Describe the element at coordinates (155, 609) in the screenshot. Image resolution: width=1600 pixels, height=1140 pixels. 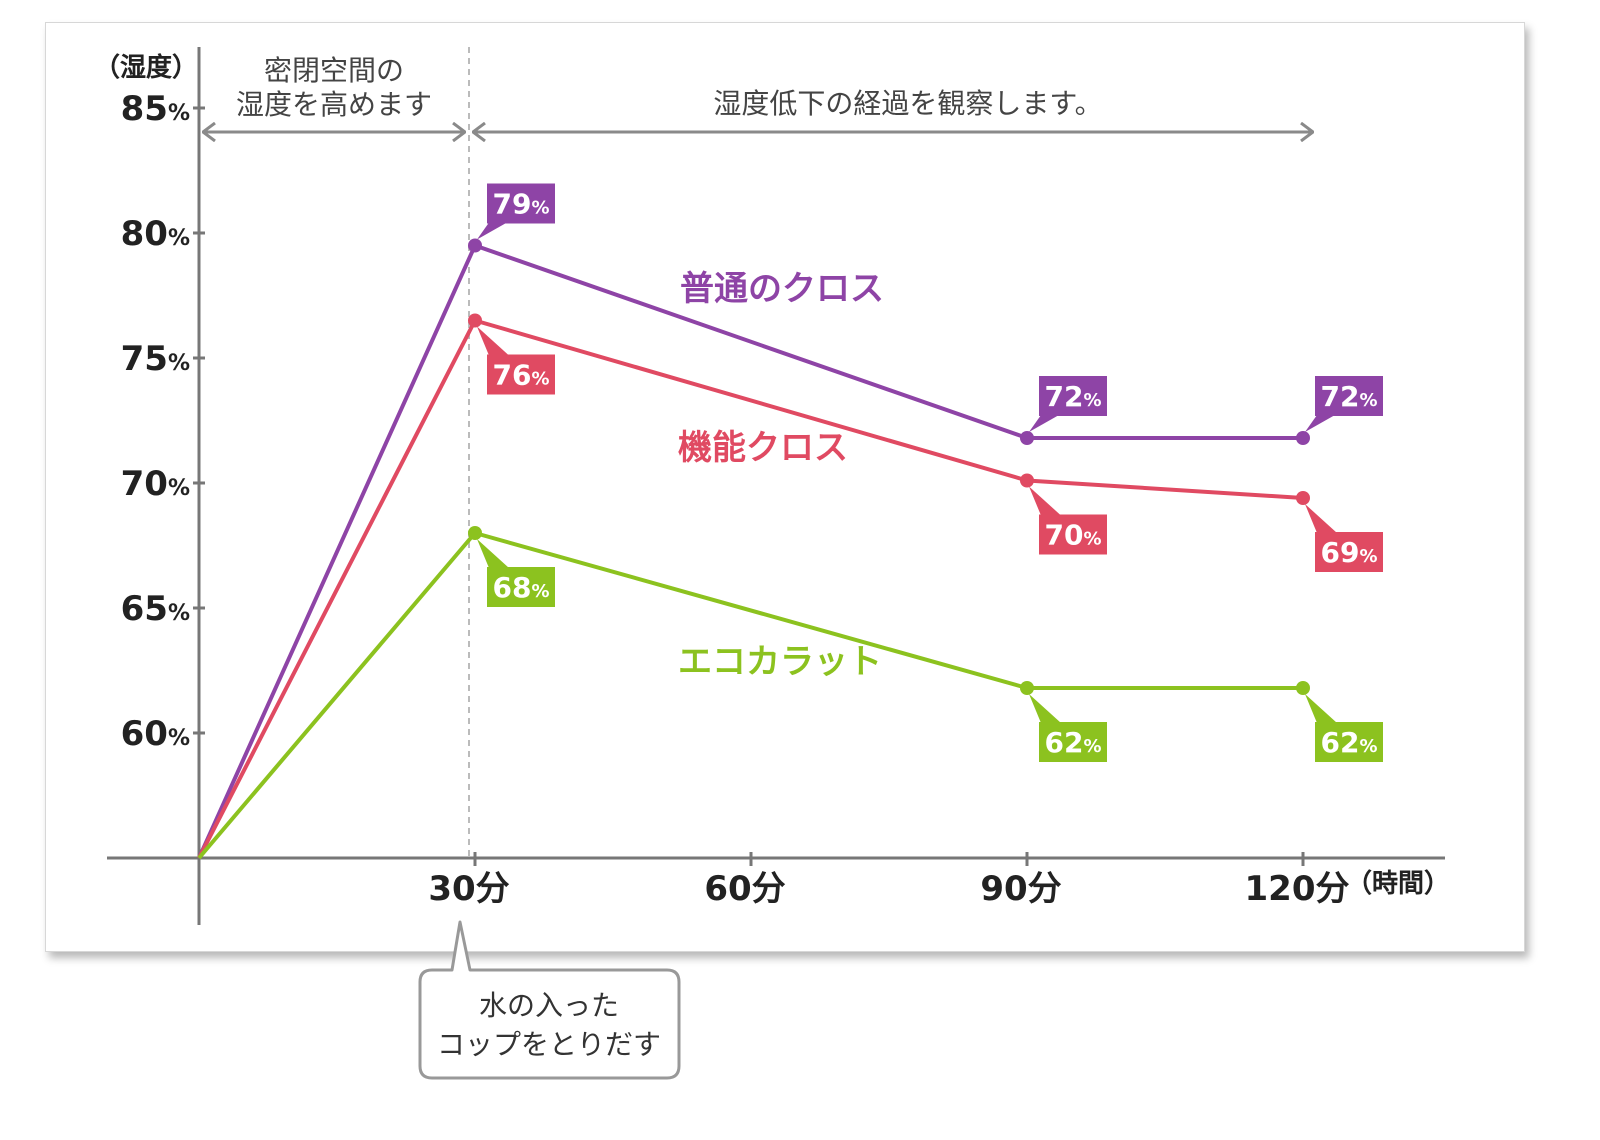
I see `y-tick-label: 65%` at that location.